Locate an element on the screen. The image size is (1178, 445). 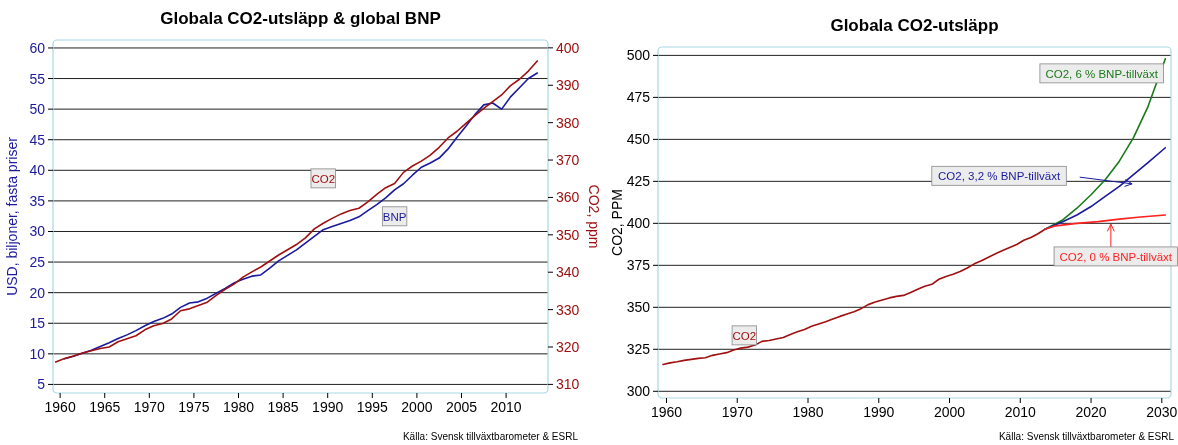
y2-tick-label: 340 is located at coordinates (568, 272).